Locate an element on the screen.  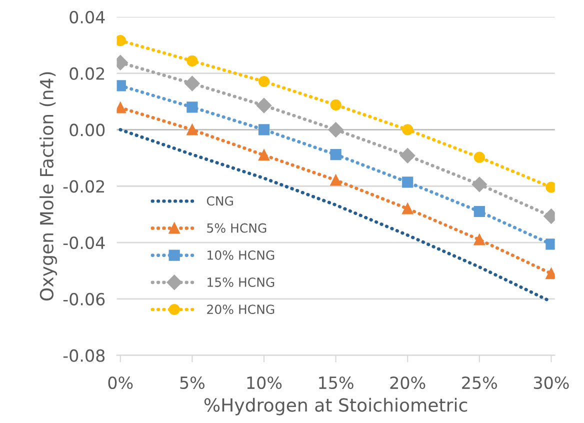
legend-label: 10% HCNG is located at coordinates (241, 255).